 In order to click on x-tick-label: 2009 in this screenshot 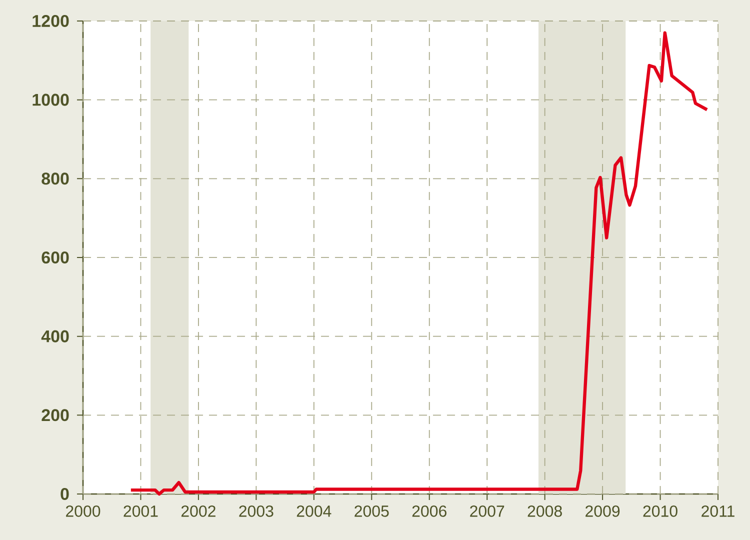, I will do `click(603, 511)`.